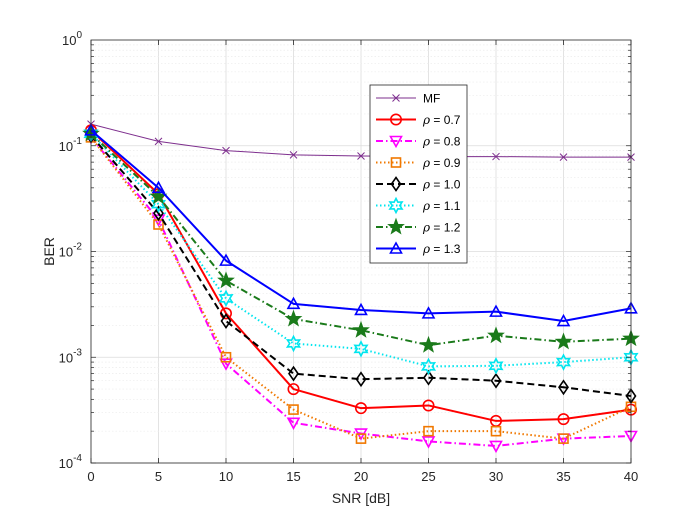 The image size is (697, 523). What do you see at coordinates (441, 142) in the screenshot?
I see `legend-label: ρ = 0.8` at bounding box center [441, 142].